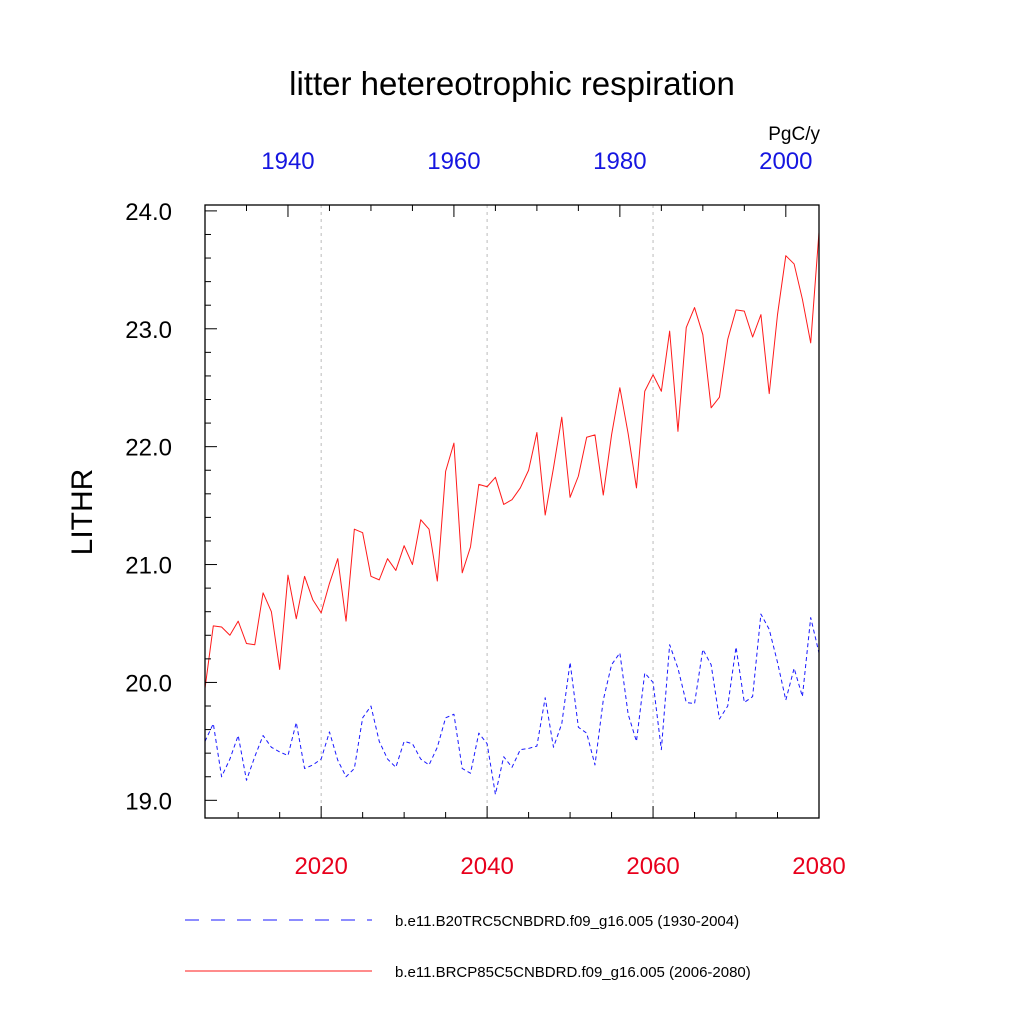  I want to click on y-tick-label: 23.0, so click(148, 330).